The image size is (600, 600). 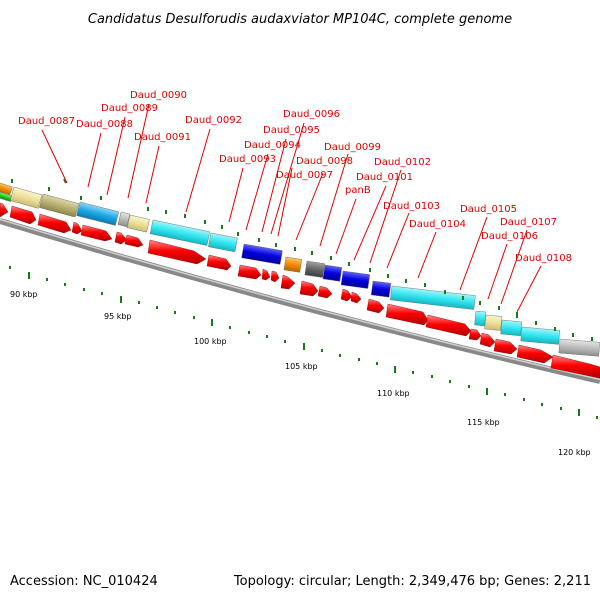 I want to click on gene-label: Daud_0102, so click(x=402, y=162).